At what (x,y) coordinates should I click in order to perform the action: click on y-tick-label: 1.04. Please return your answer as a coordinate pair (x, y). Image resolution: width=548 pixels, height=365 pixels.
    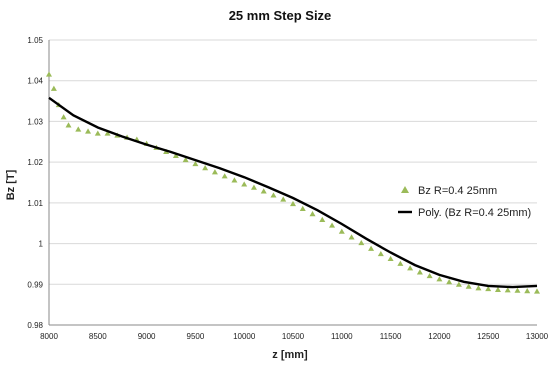
    Looking at the image, I should click on (35, 81).